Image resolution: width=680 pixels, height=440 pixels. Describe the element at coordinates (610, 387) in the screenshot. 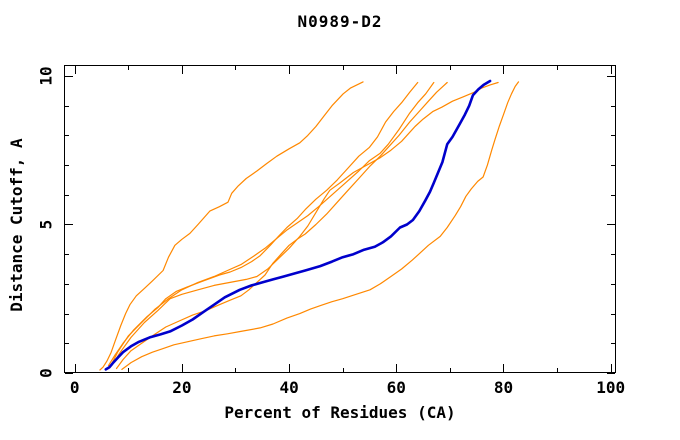

I see `x-tick-label: 100` at that location.